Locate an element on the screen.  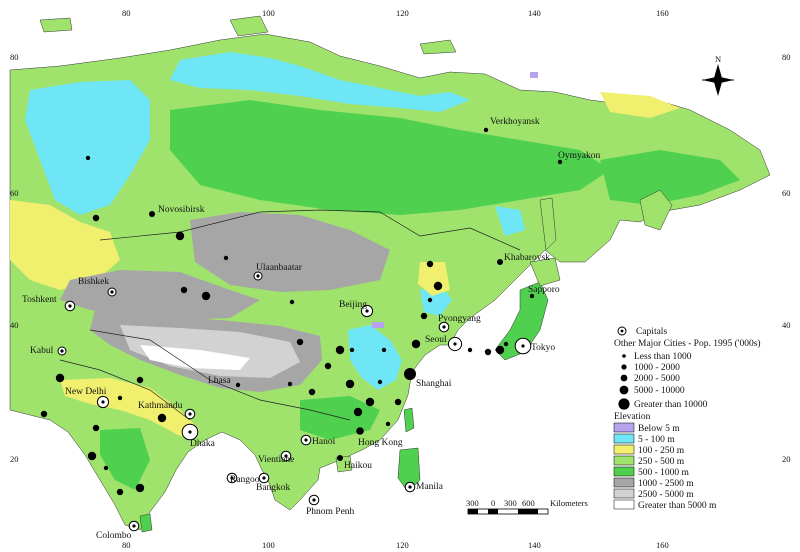
city-label: Toshkent is located at coordinates (39, 300).